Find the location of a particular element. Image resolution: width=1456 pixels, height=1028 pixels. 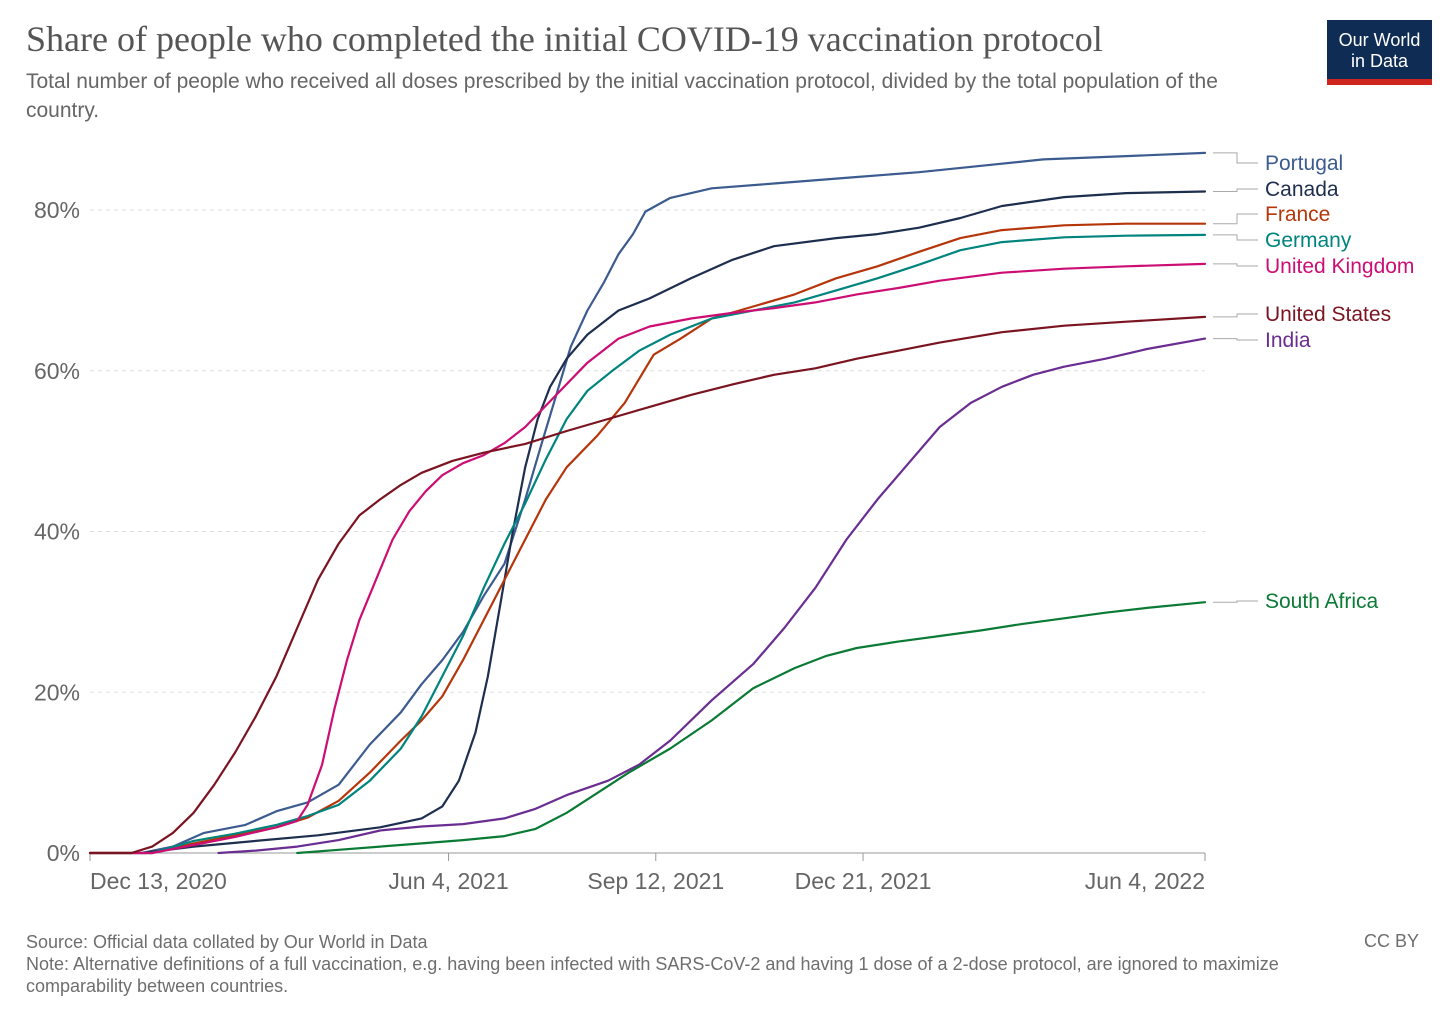

y-tick-label: 20% is located at coordinates (57, 692).